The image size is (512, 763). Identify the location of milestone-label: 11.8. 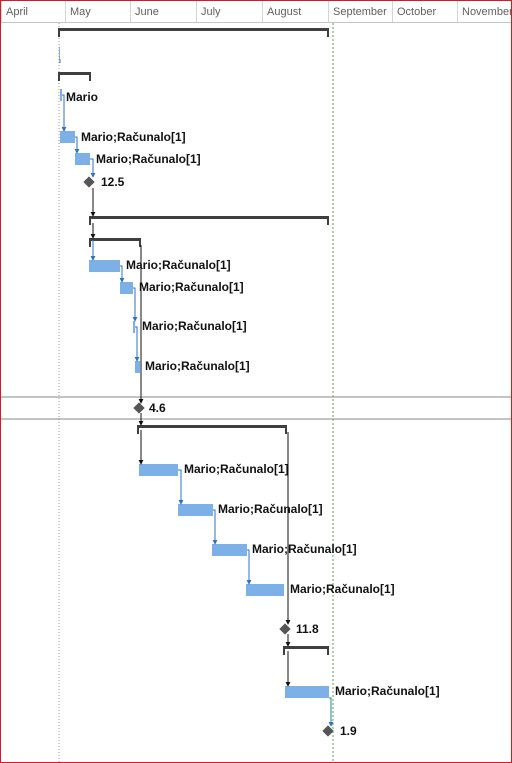
(307, 629).